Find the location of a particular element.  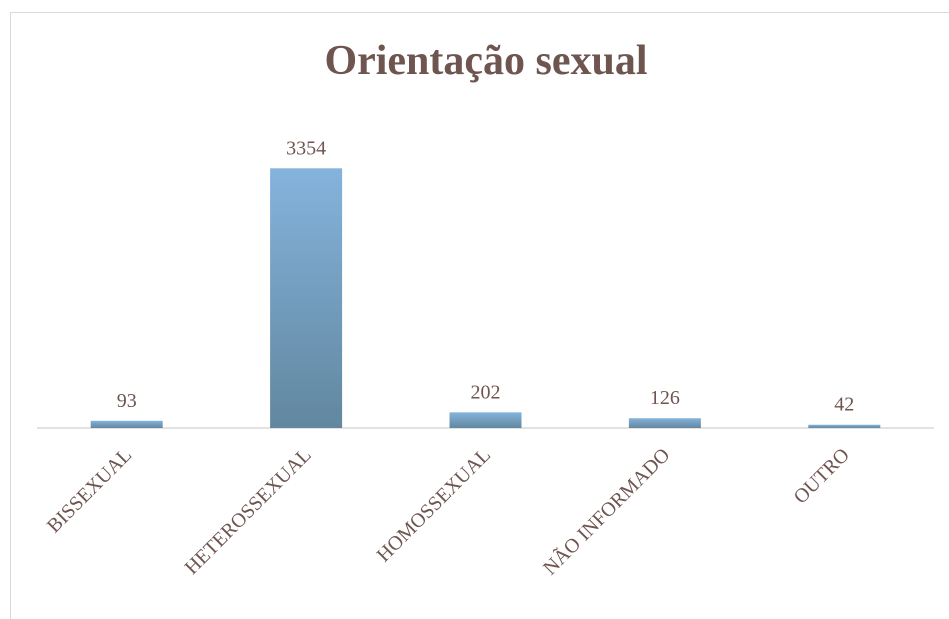

data-label: 42 is located at coordinates (844, 405).